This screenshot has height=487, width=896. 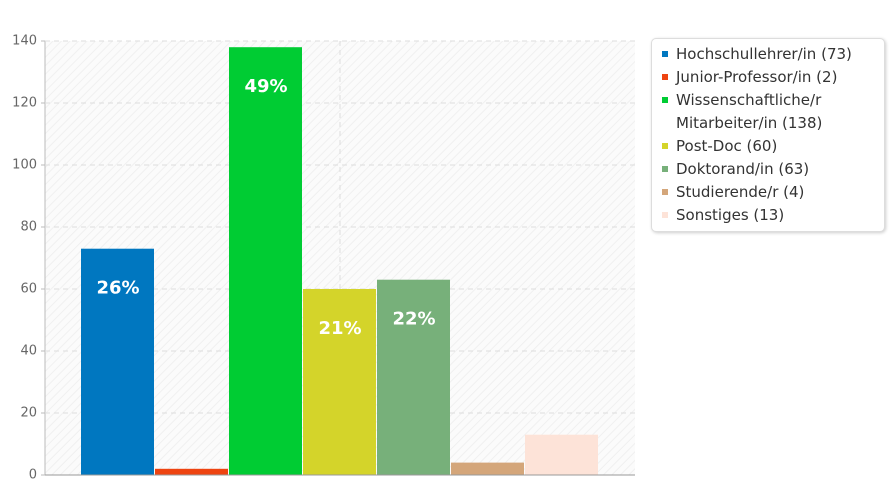 I want to click on y-tick-label: 100, so click(x=24, y=165).